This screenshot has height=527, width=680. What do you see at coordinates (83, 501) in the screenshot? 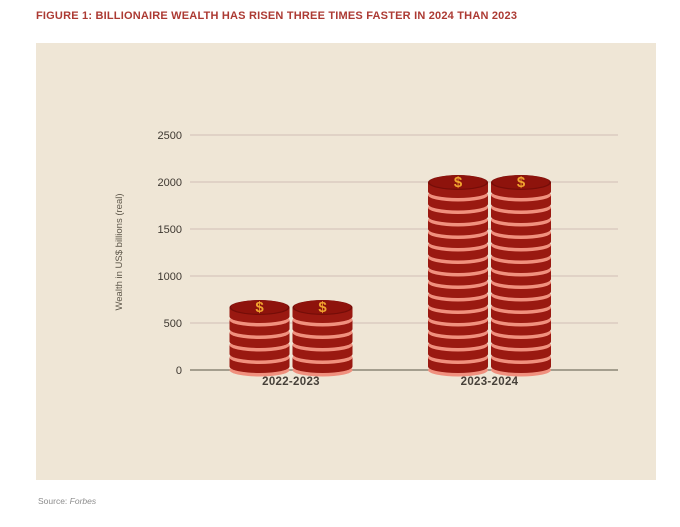
I see `source-name: Forbes` at bounding box center [83, 501].